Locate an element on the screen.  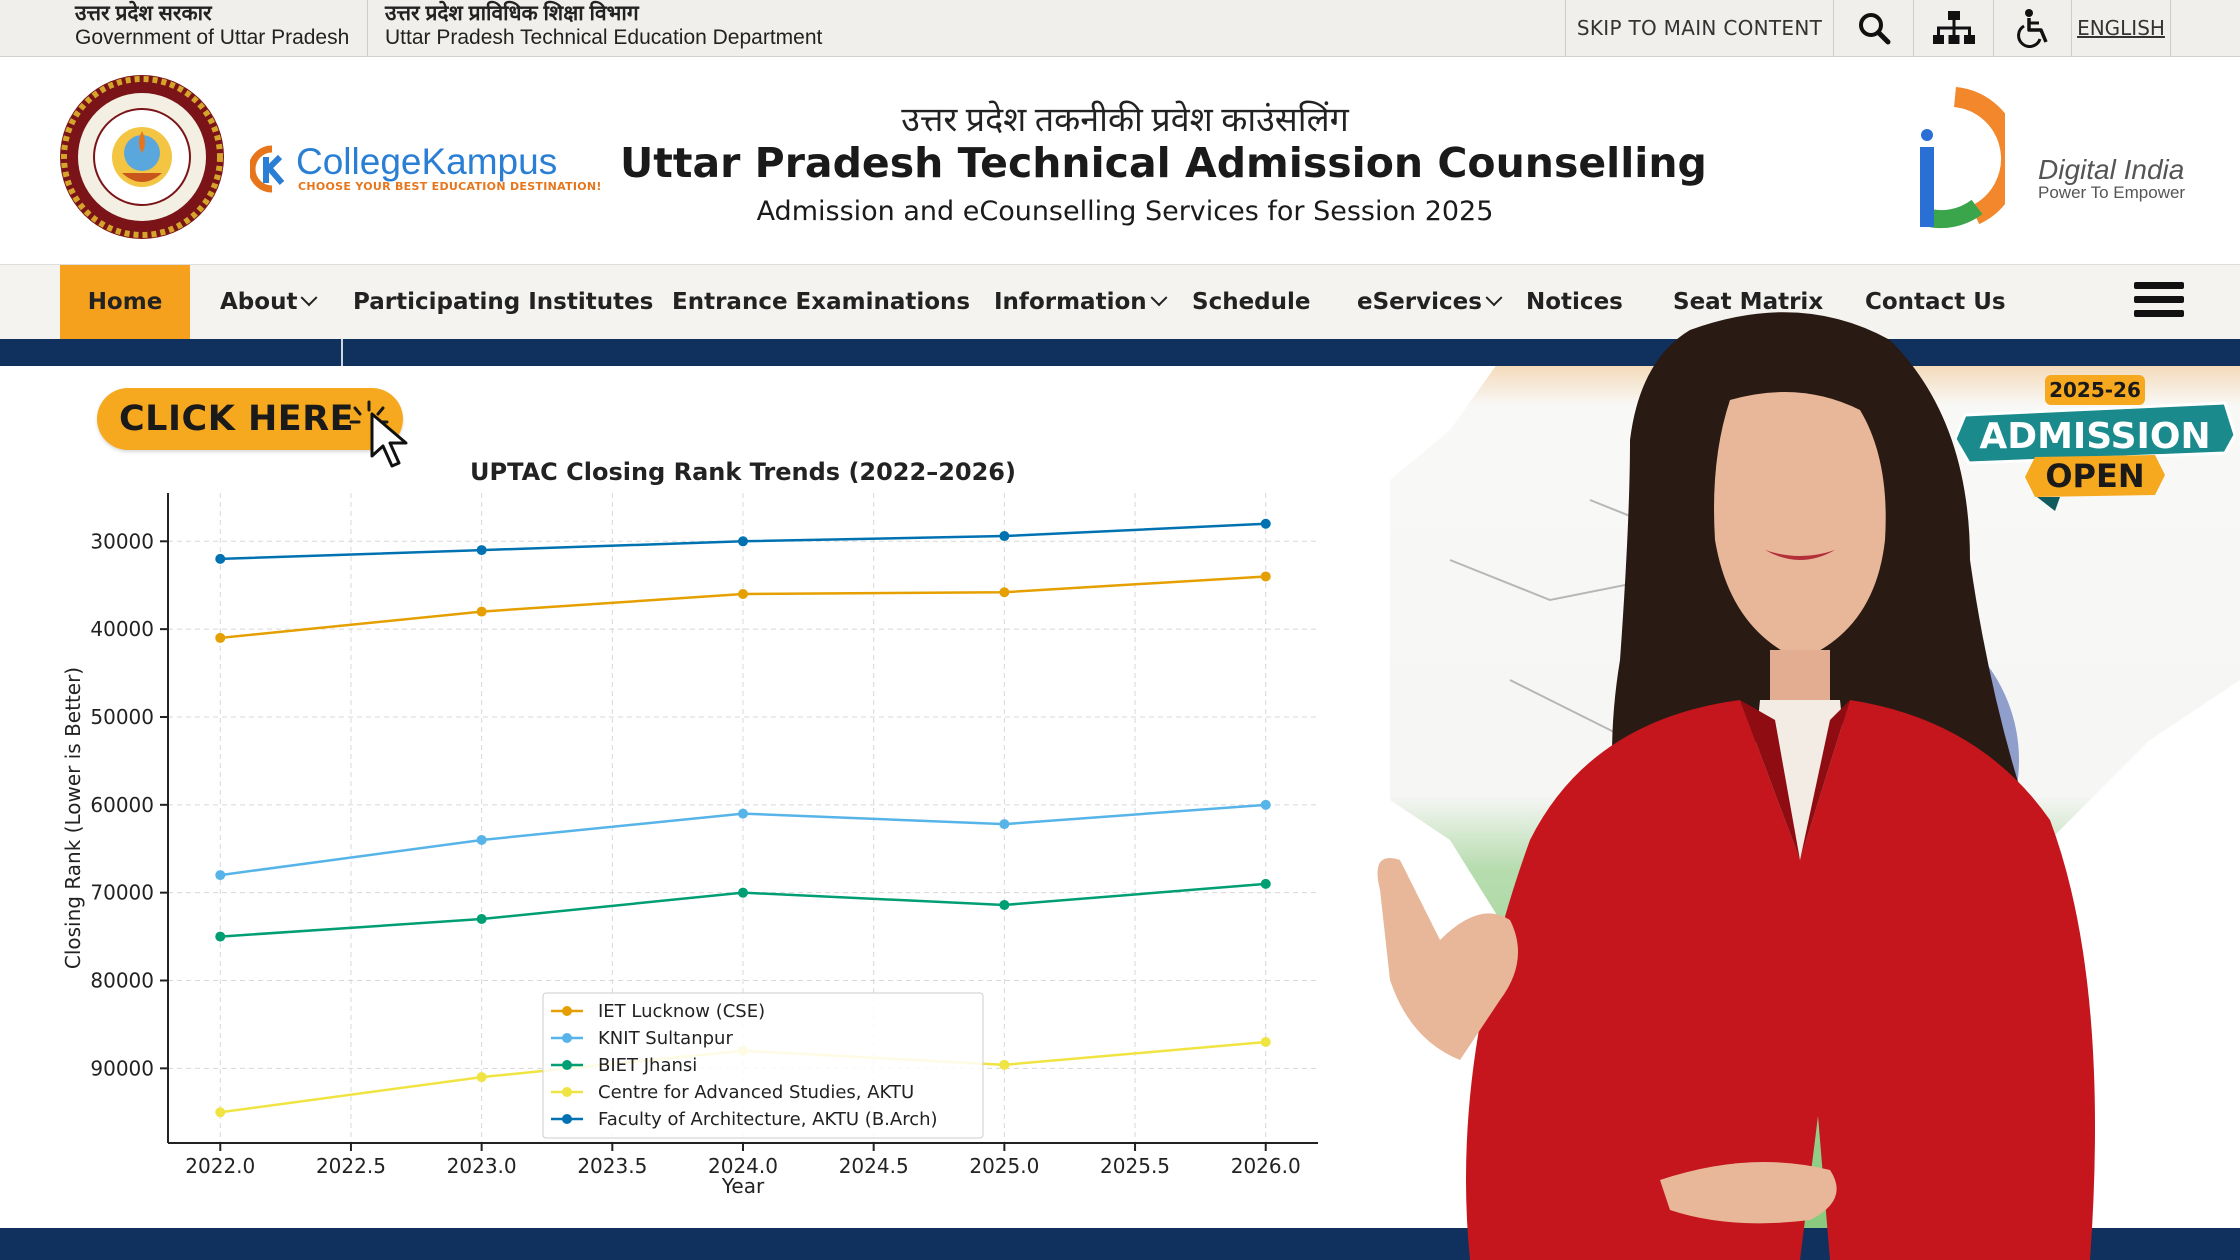
y-tick-label: 70000 is located at coordinates (122, 893).